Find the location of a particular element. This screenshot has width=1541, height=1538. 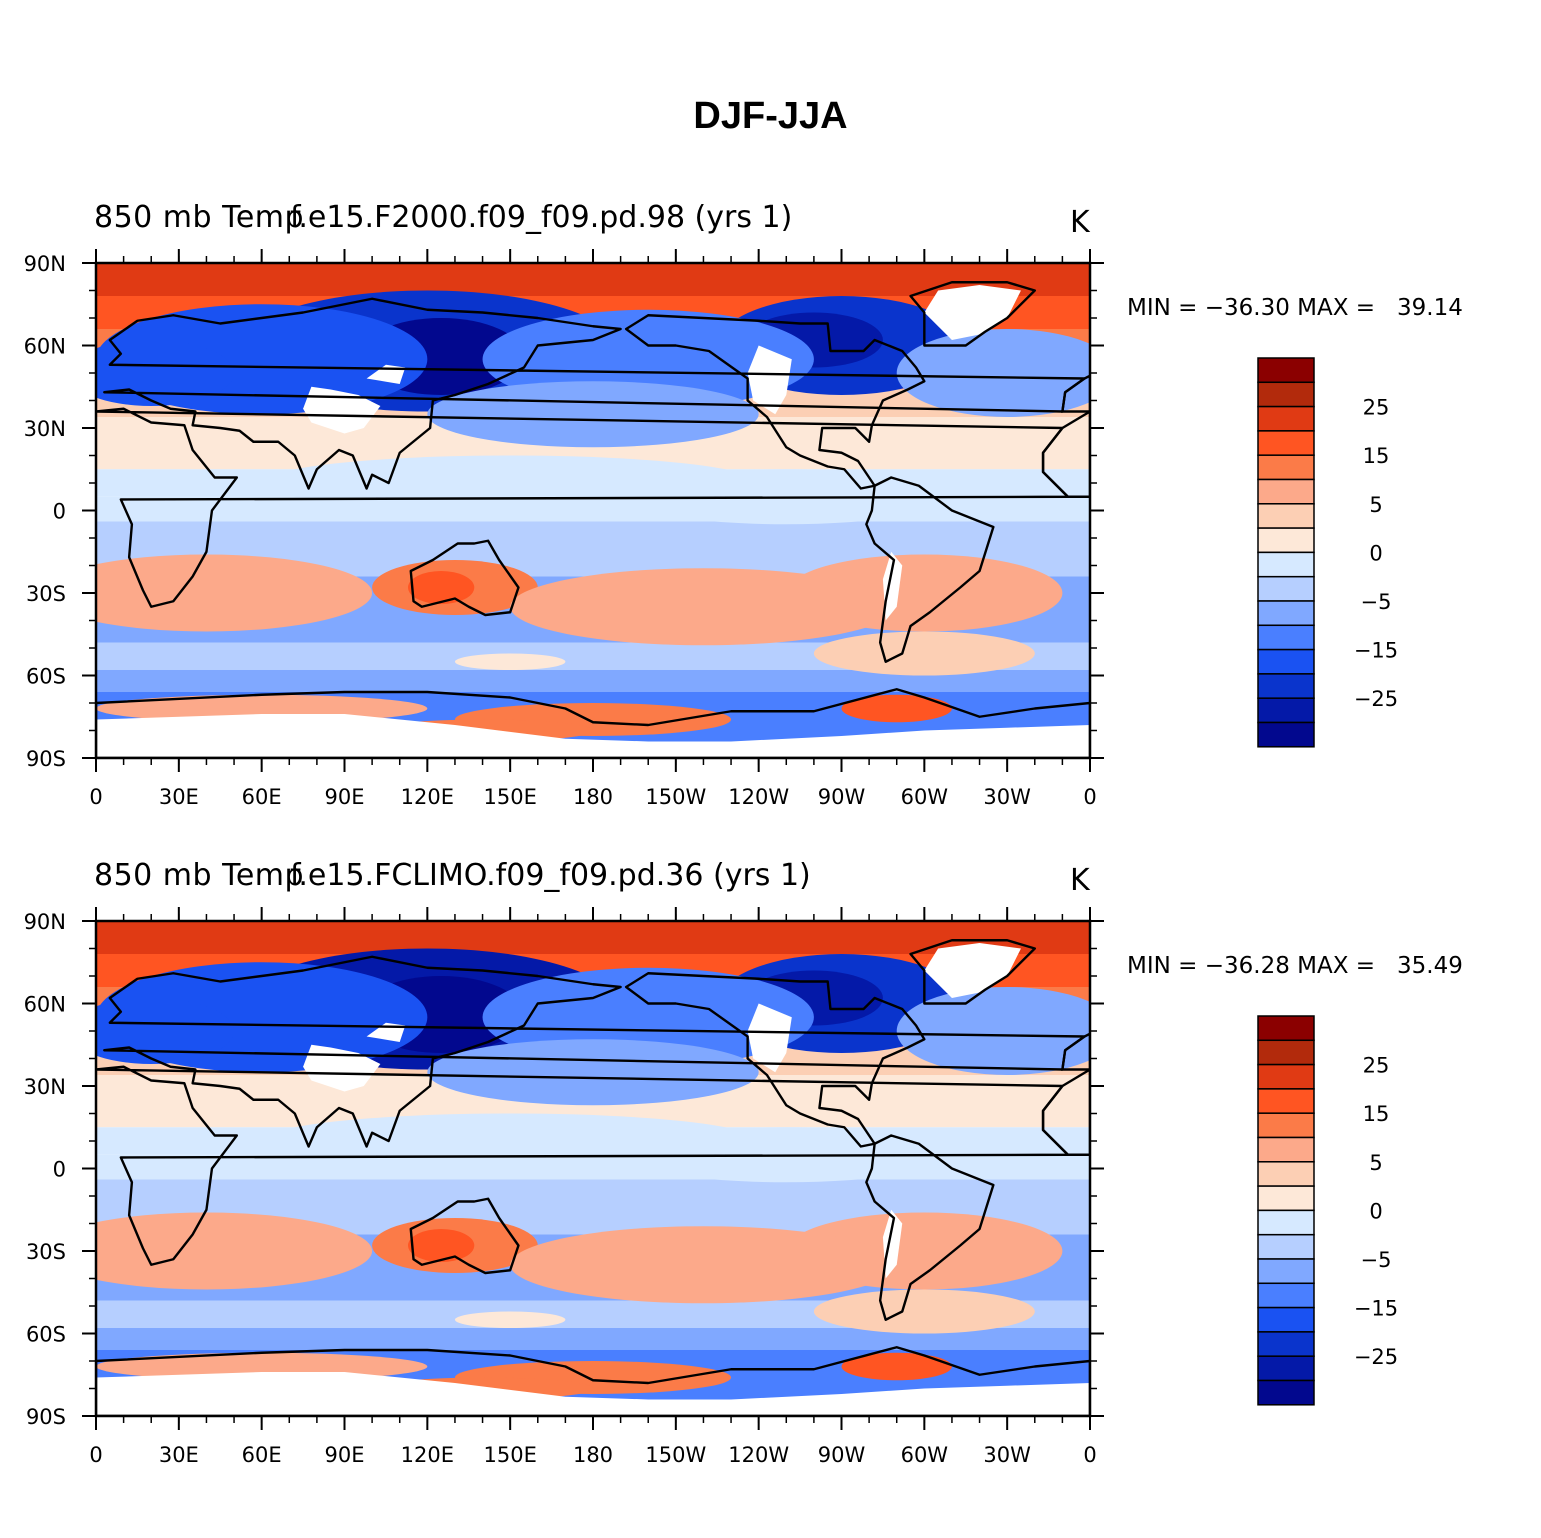

colorbar-label: −5 is located at coordinates (1376, 1260).